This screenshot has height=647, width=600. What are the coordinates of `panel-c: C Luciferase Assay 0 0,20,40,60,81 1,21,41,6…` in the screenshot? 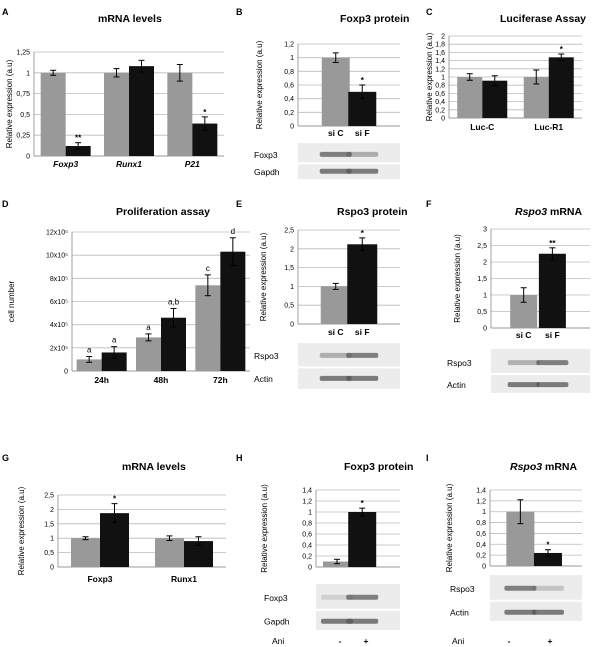 It's located at (505, 69).